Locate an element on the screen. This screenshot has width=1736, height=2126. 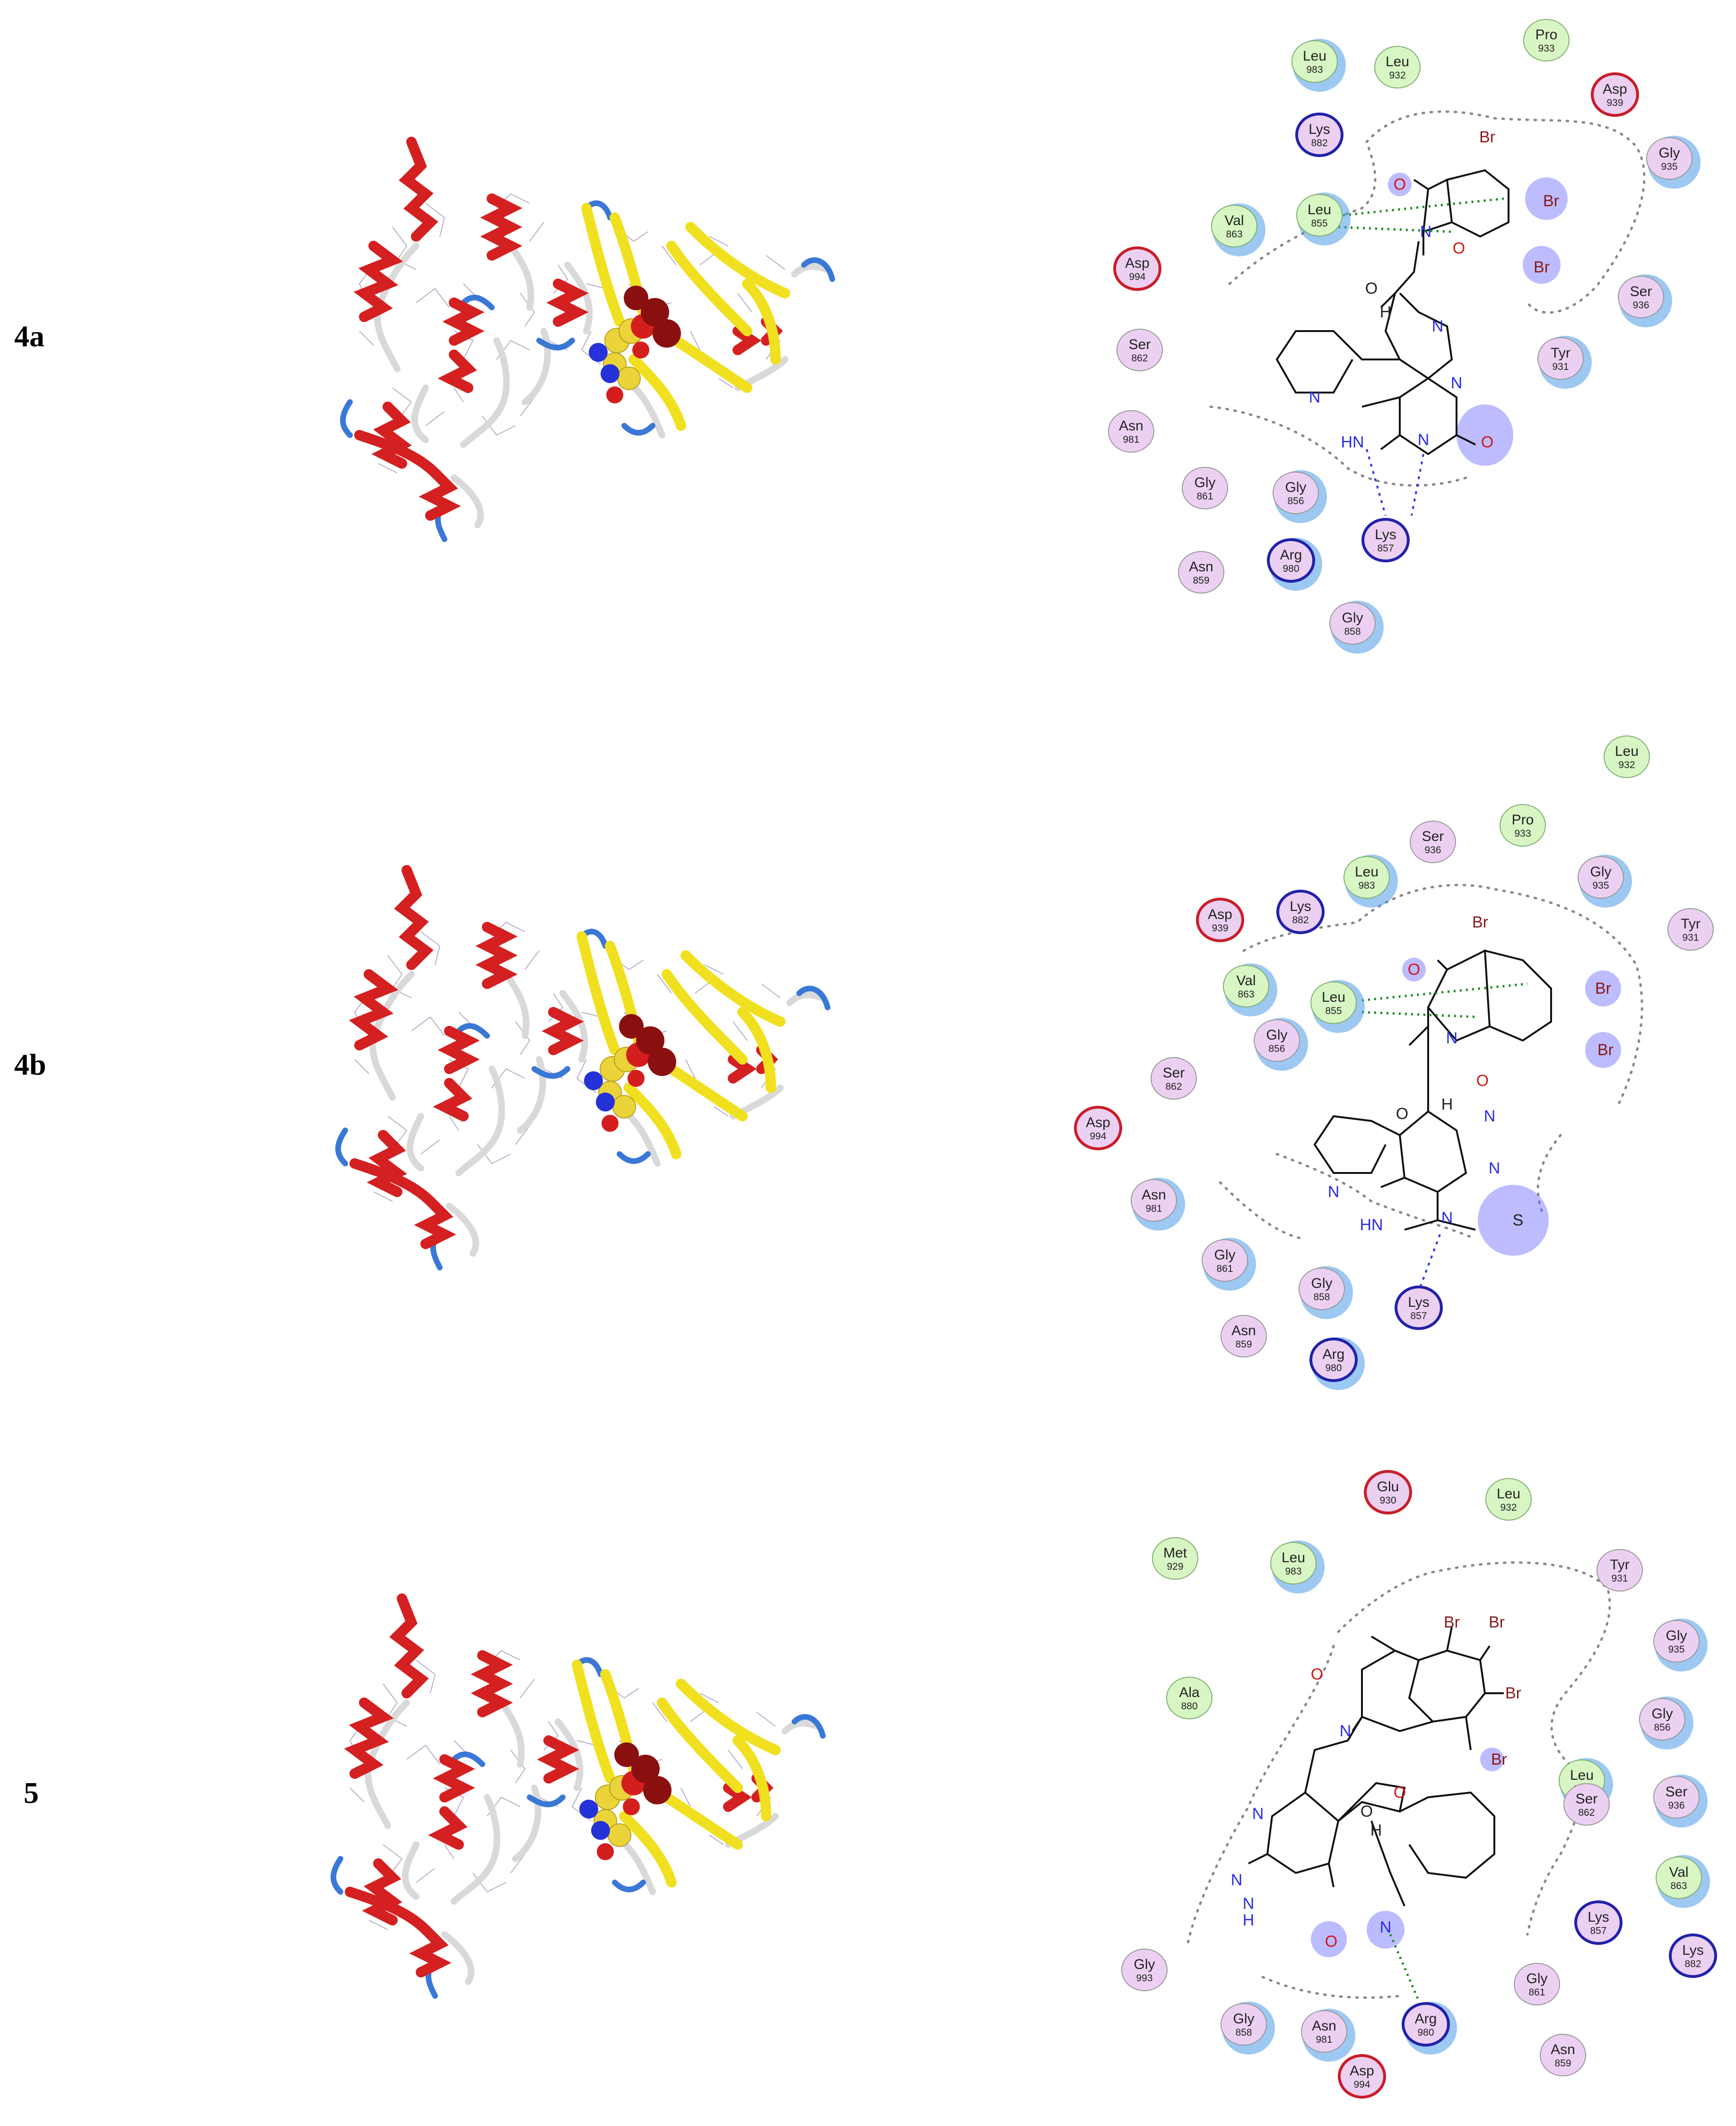
residue-number: 993 is located at coordinates (1144, 1979).